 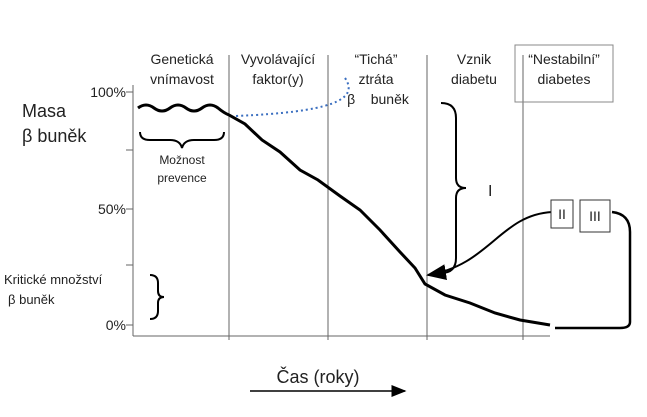 What do you see at coordinates (378, 99) in the screenshot?
I see `phase-label: β buněk` at bounding box center [378, 99].